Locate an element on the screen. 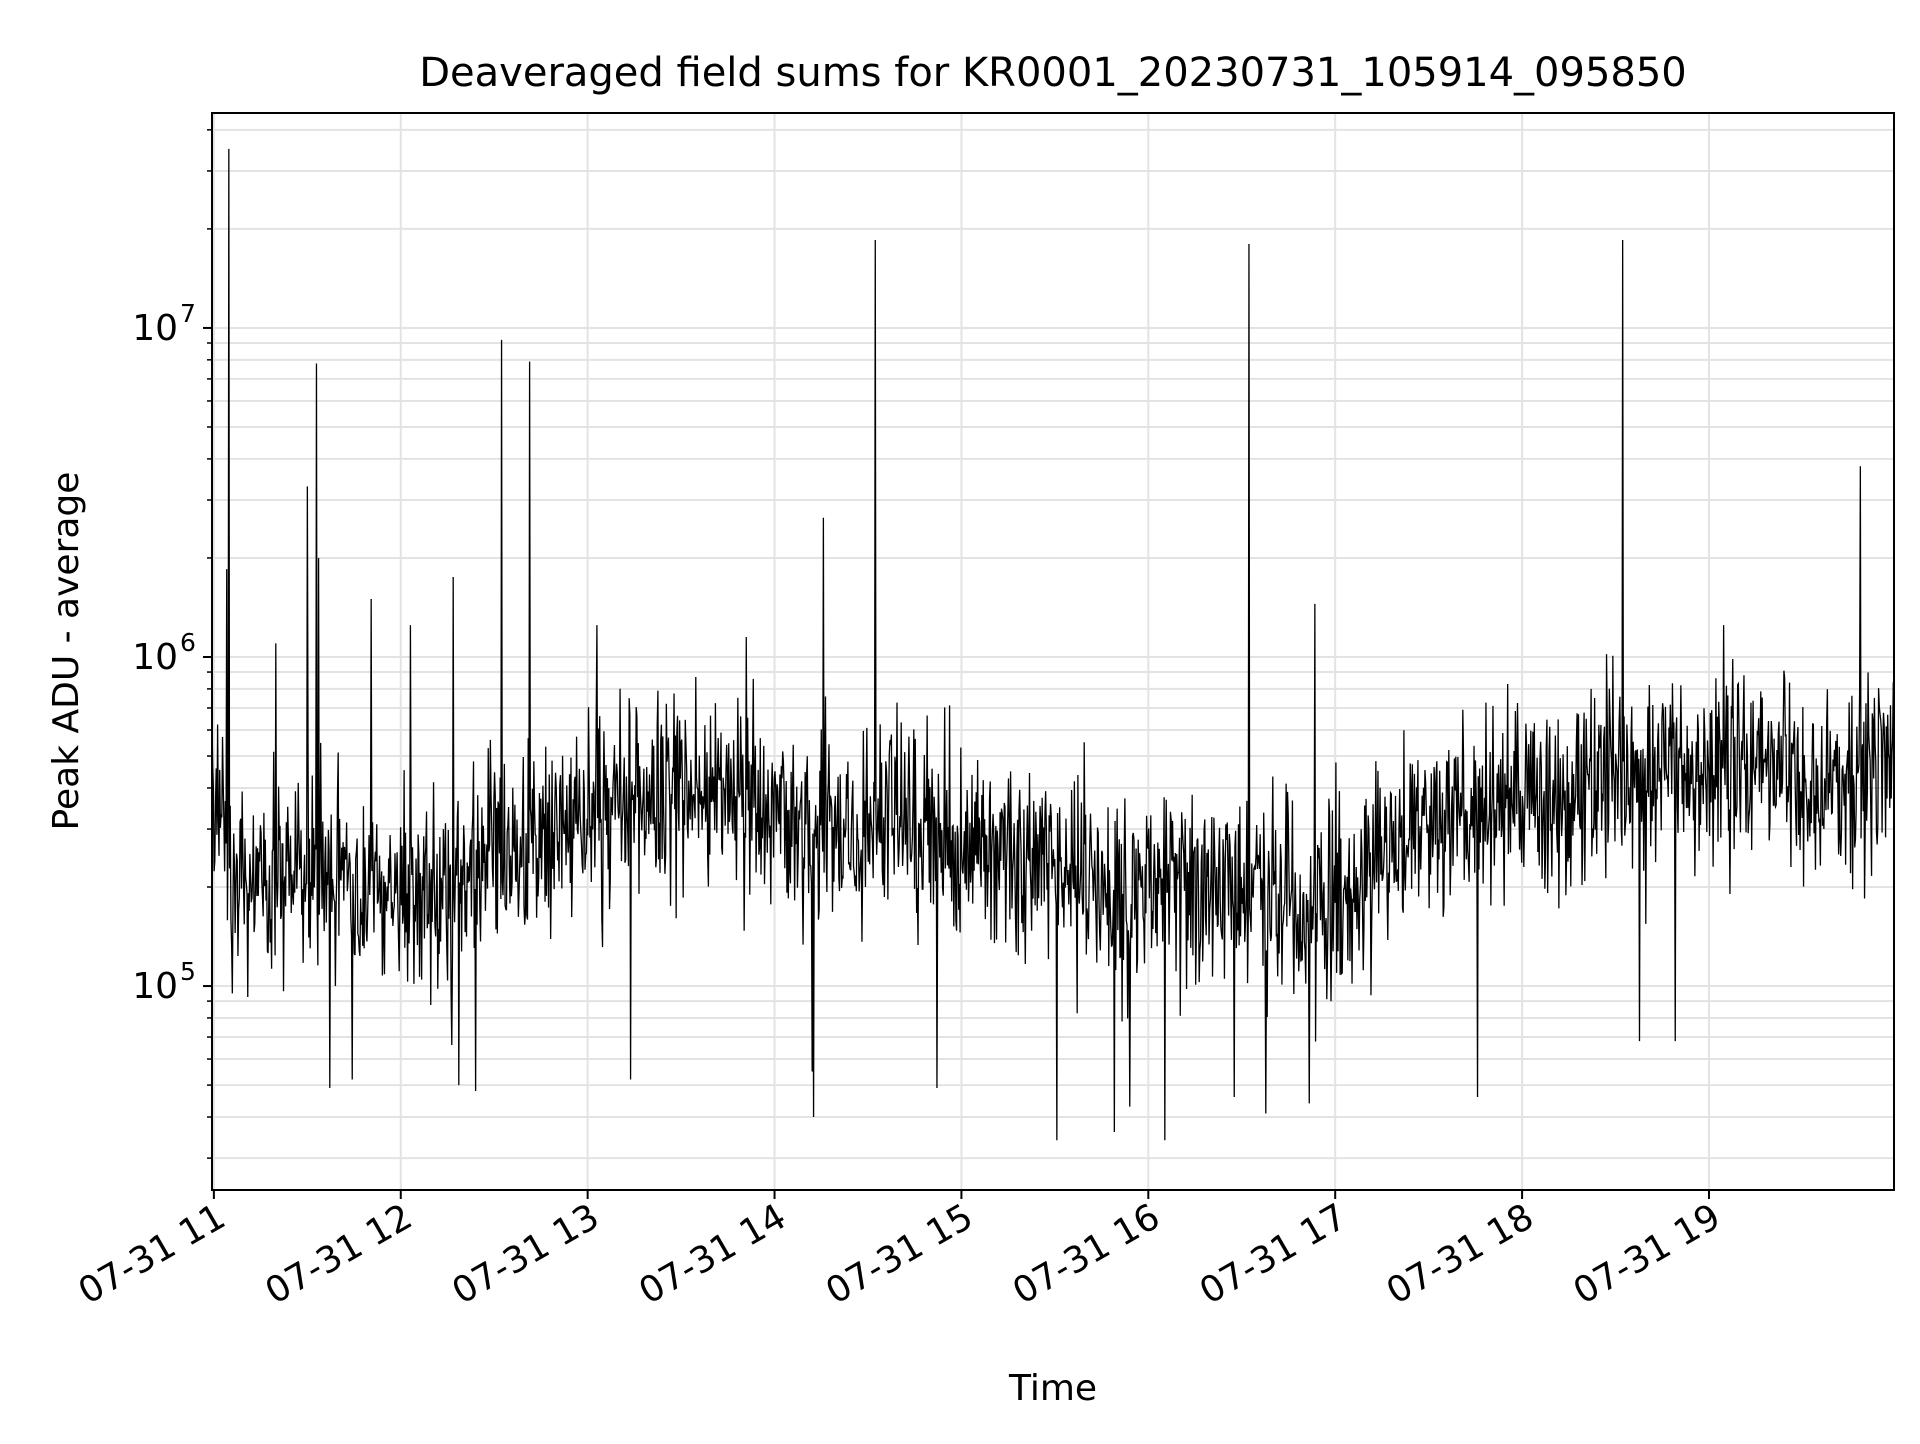 This screenshot has height=1444, width=1920. y-axis-label: Peak ADU - average is located at coordinates (66, 651).